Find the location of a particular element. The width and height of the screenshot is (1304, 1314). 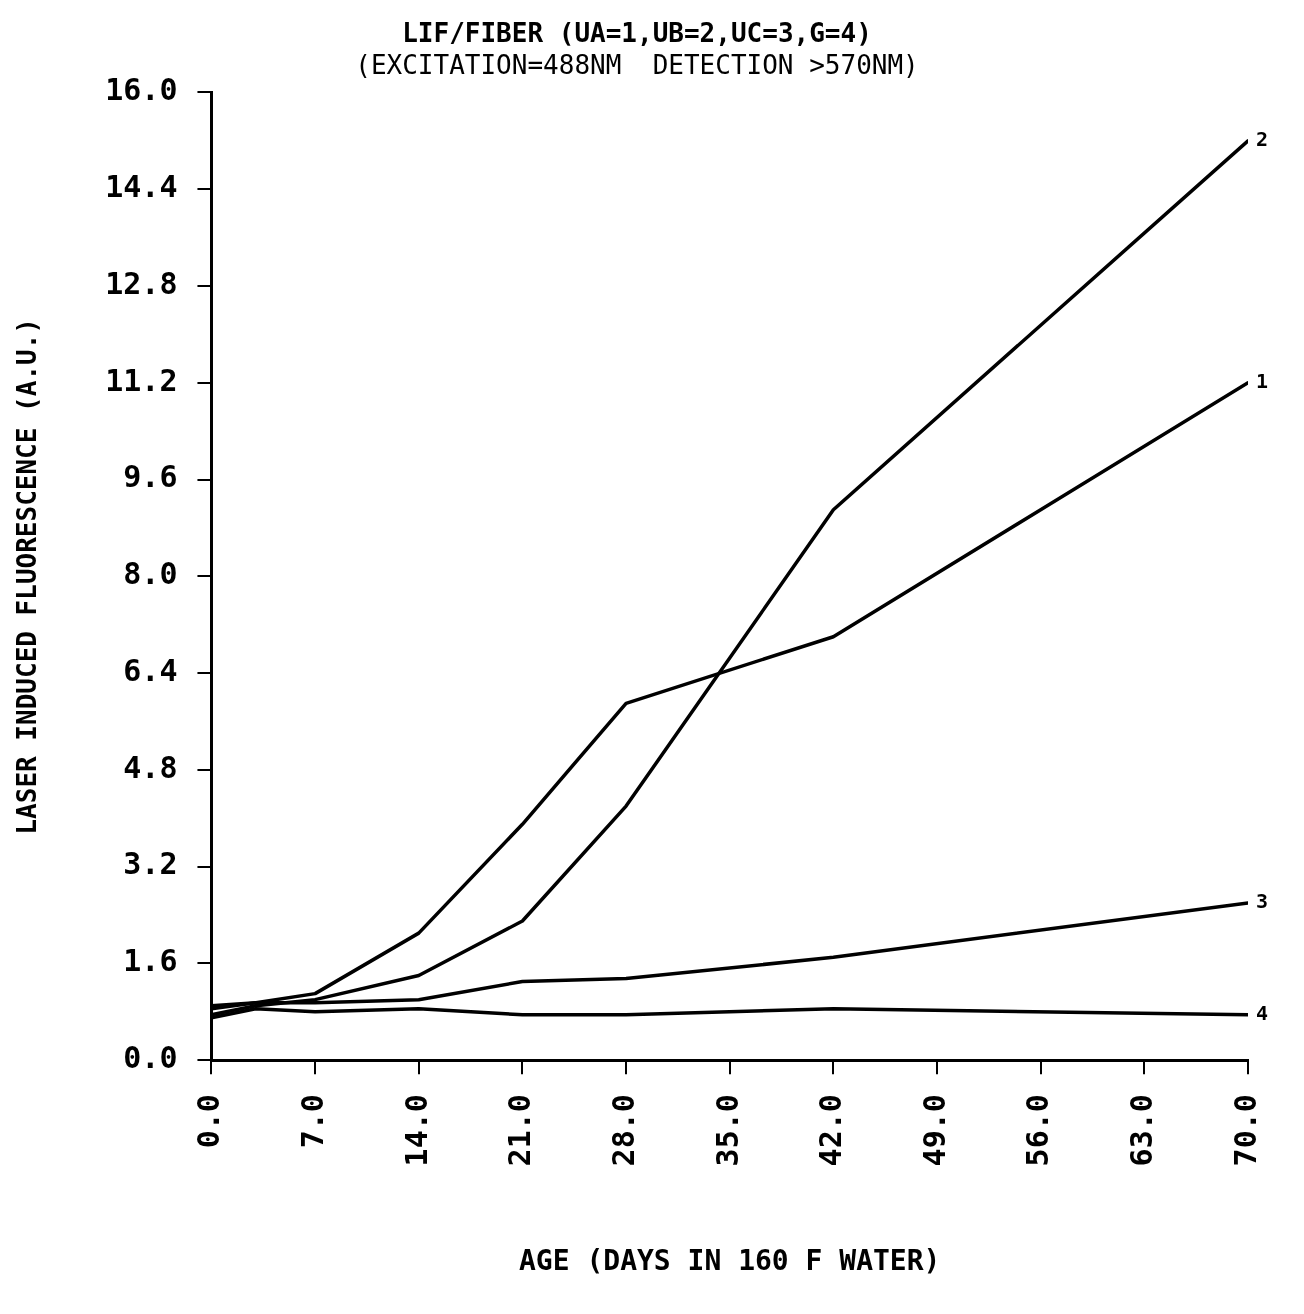

x-tick-label: 56.0 is located at coordinates (1038, 1130).